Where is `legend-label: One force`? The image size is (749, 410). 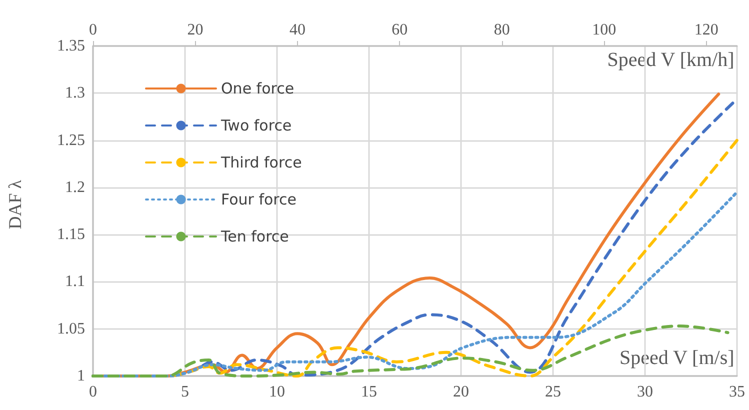 legend-label: One force is located at coordinates (257, 89).